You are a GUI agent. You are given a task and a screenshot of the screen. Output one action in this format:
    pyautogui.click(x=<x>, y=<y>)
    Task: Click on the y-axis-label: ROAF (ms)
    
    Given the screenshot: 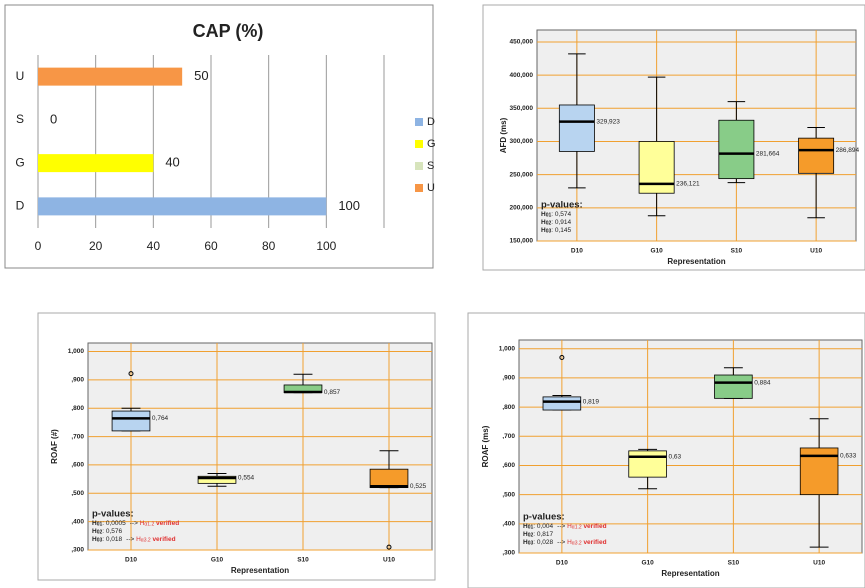 What is the action you would take?
    pyautogui.click(x=485, y=446)
    